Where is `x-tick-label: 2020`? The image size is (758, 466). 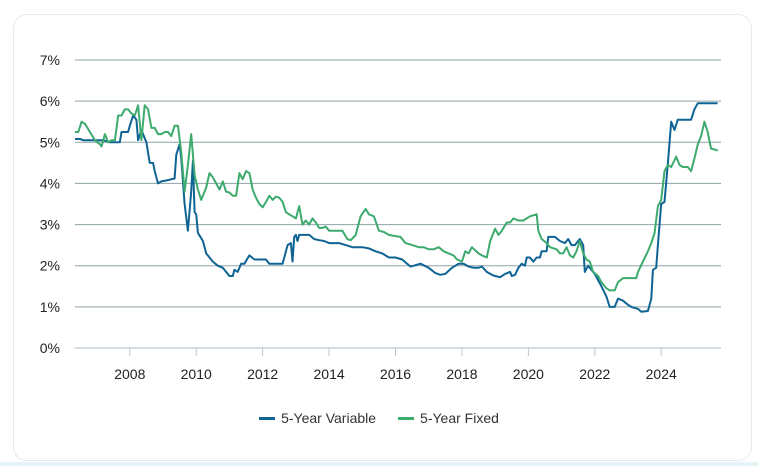
x-tick-label: 2020 is located at coordinates (528, 374).